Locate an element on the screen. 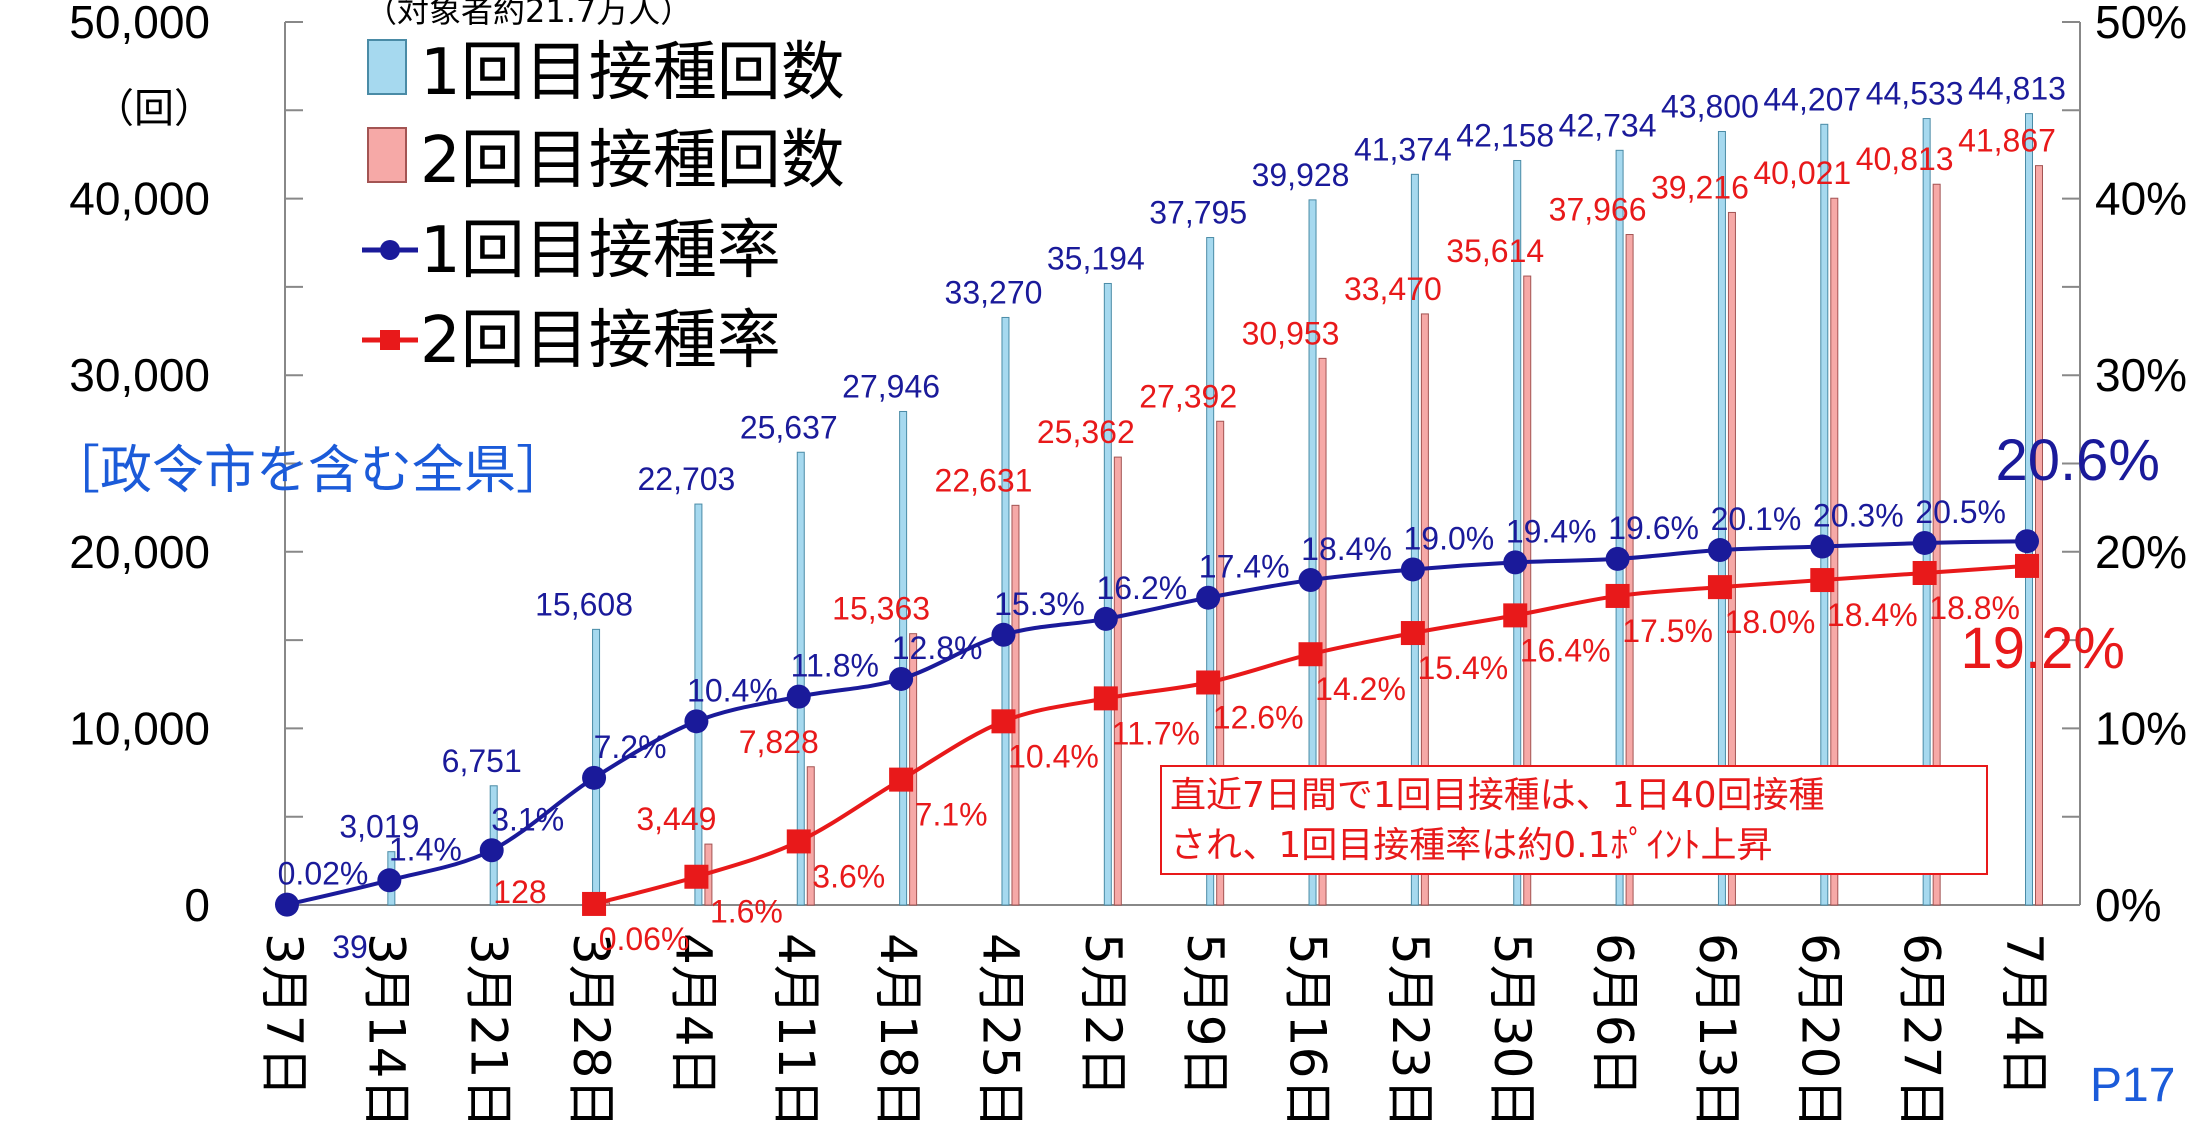  label-dose1-count: 41,374 is located at coordinates (1403, 149).